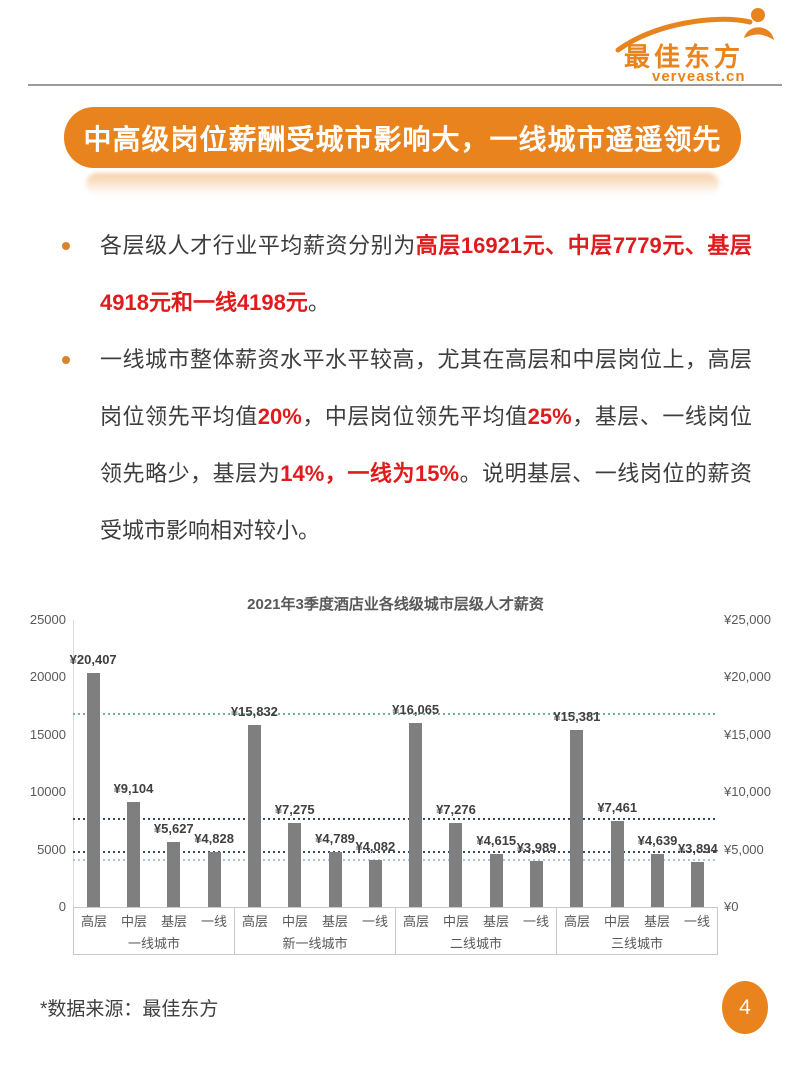 This screenshot has width=800, height=1065. What do you see at coordinates (93, 789) in the screenshot?
I see `bar-一线城市-高层` at bounding box center [93, 789].